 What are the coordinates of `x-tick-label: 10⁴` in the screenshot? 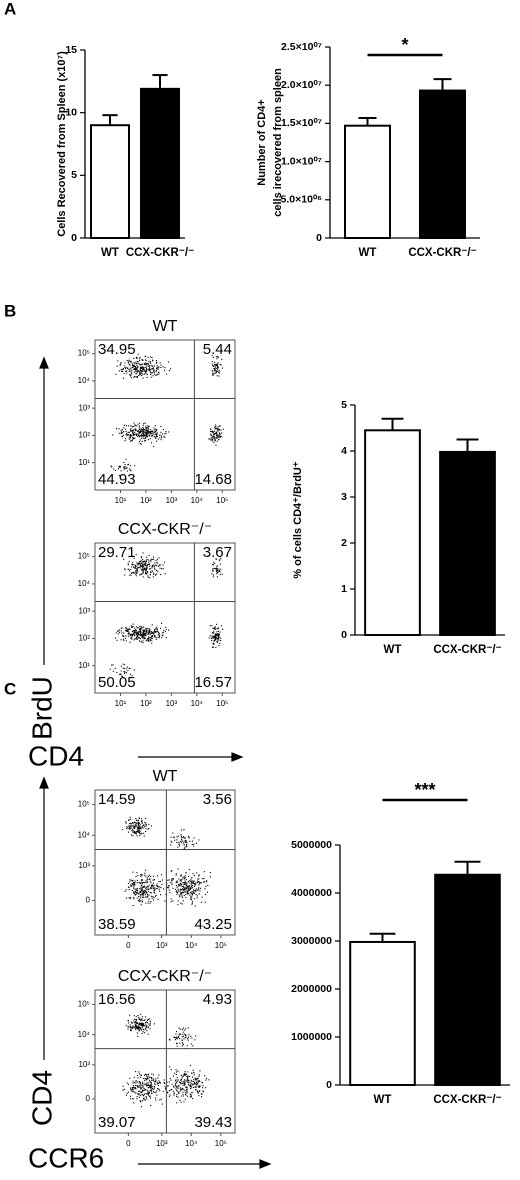 It's located at (197, 703).